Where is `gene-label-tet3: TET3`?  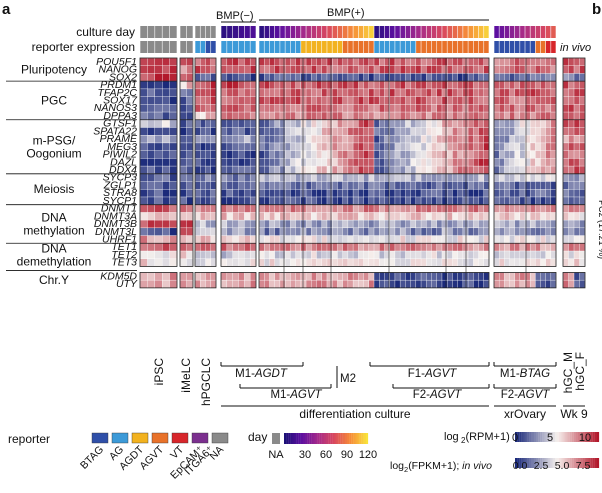 gene-label-tet3: TET3 is located at coordinates (124, 263).